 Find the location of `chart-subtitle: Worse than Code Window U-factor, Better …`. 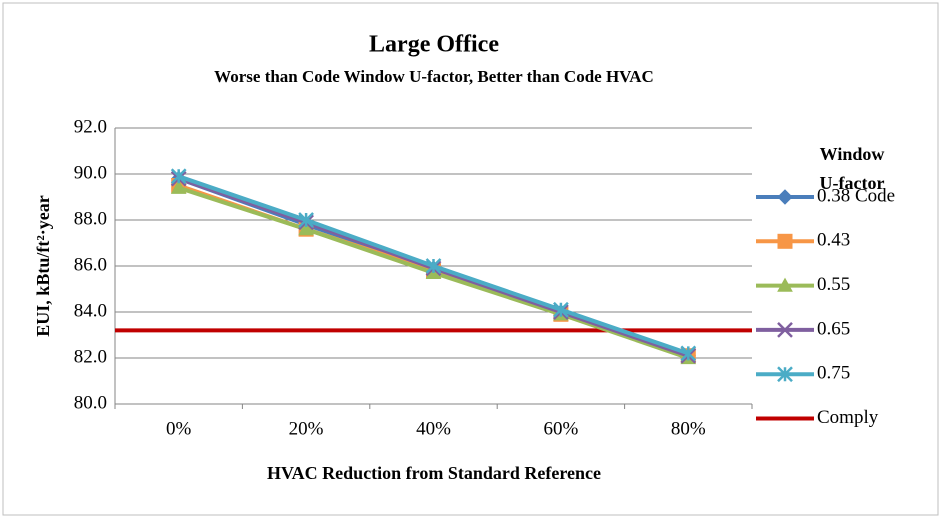

chart-subtitle: Worse than Code Window U-factor, Better … is located at coordinates (434, 76).